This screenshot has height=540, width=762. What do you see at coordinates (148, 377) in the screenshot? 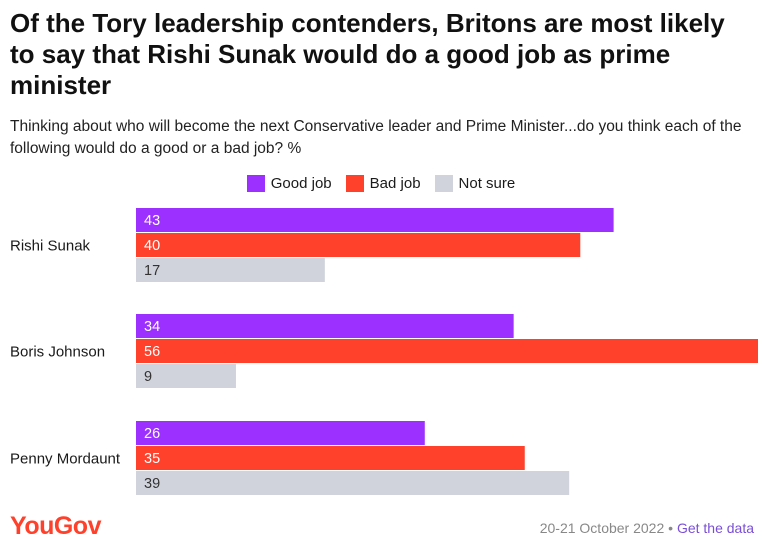
I see `data-label-boris-johnson-not-sure: 9` at bounding box center [148, 377].